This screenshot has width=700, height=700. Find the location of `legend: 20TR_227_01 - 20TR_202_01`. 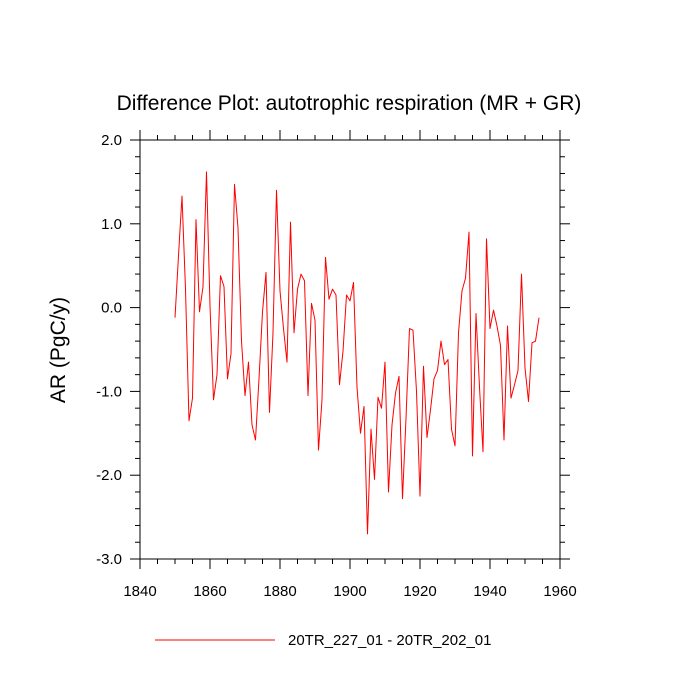

legend: 20TR_227_01 - 20TR_202_01 is located at coordinates (323, 640).